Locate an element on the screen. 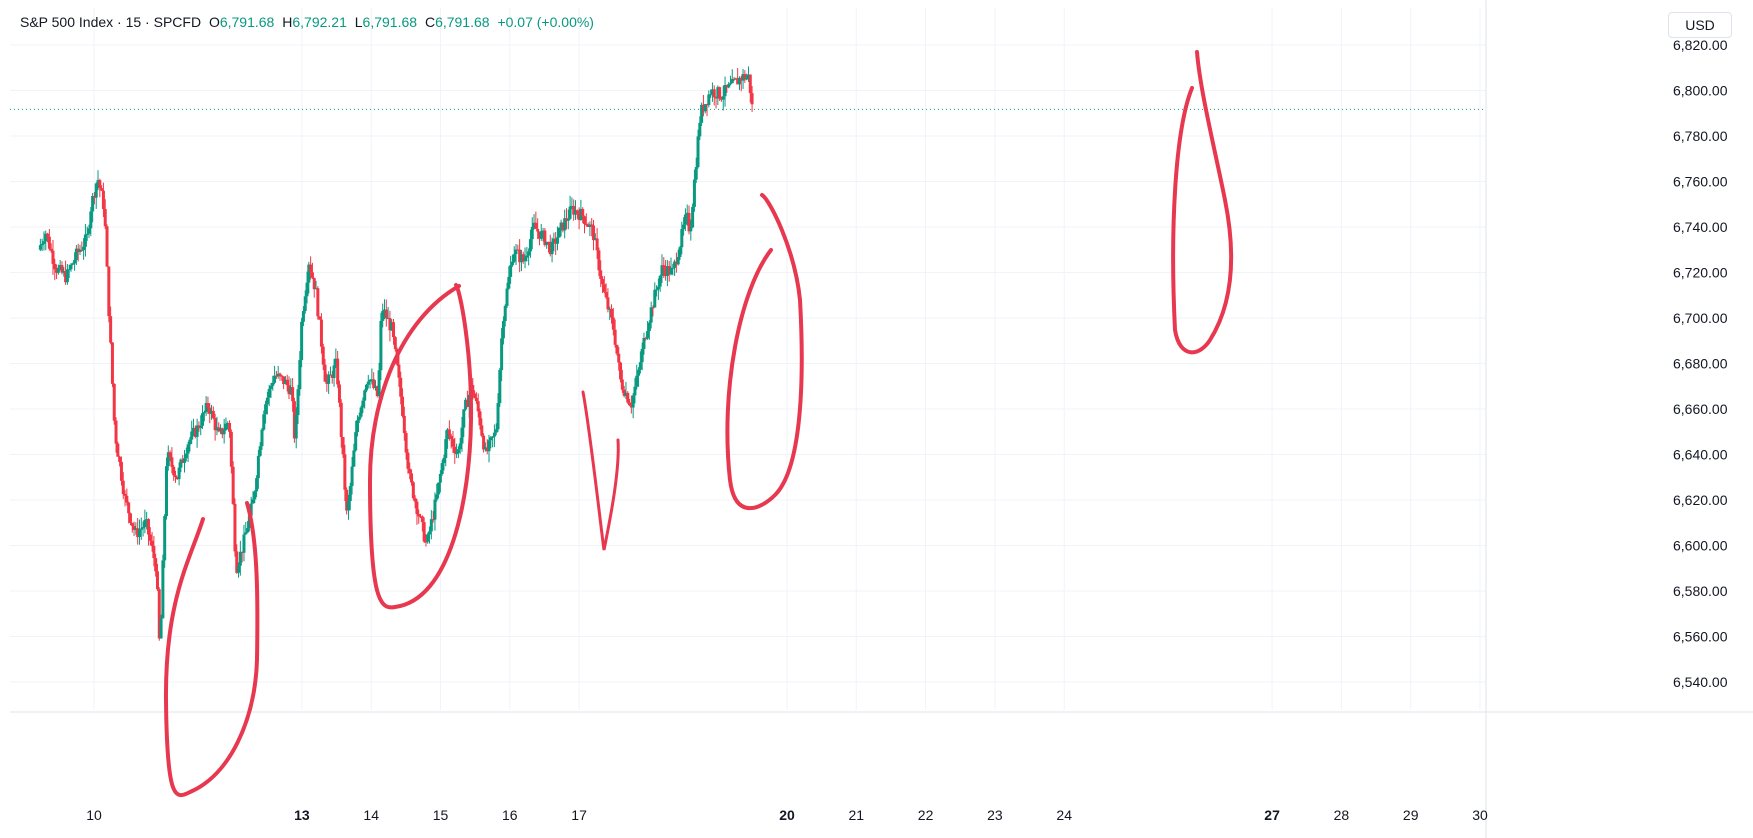  time-tick-label: 23 is located at coordinates (995, 815).